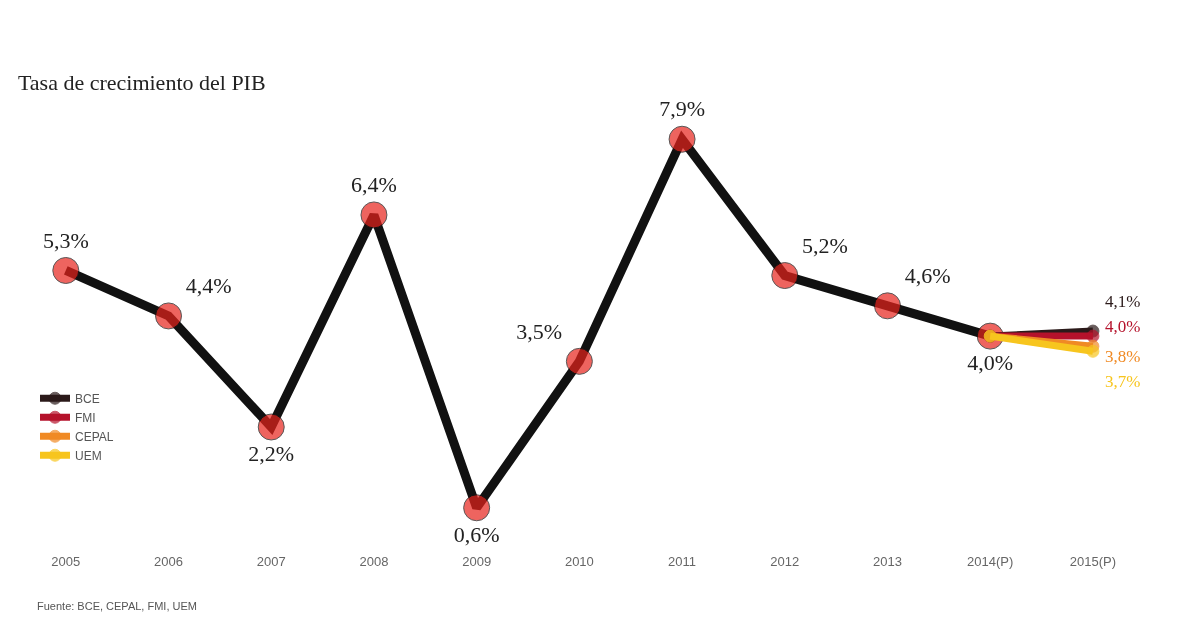  I want to click on x-tick-label: 2013, so click(887, 561).